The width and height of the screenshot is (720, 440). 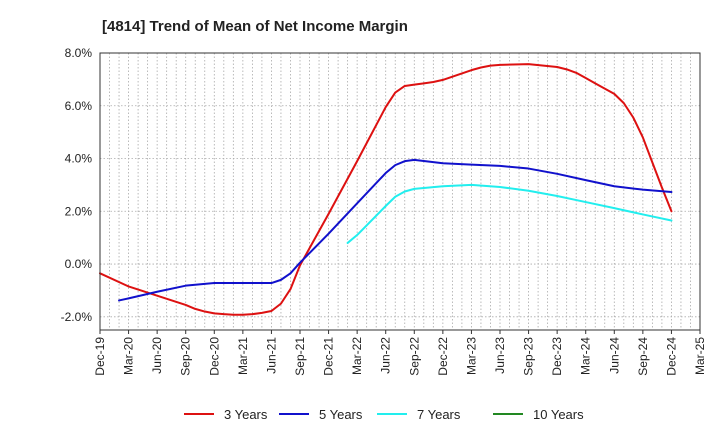 I want to click on legend-label-7-years: 7 Years, so click(x=439, y=414).